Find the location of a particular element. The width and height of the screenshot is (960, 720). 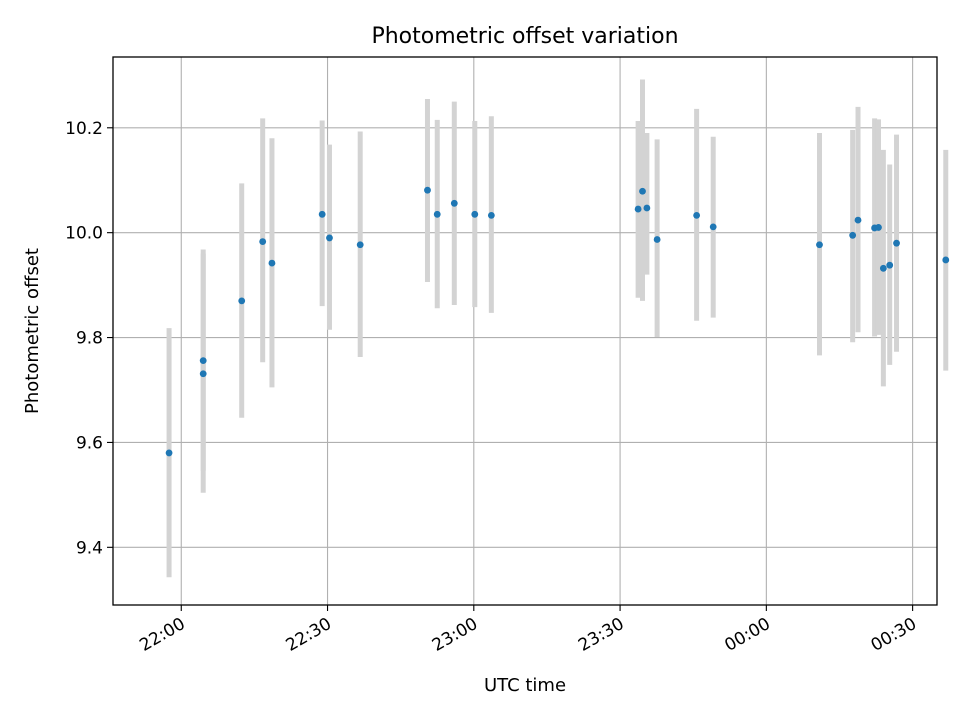

y-axis-label: Photometric offset is located at coordinates (32, 331).